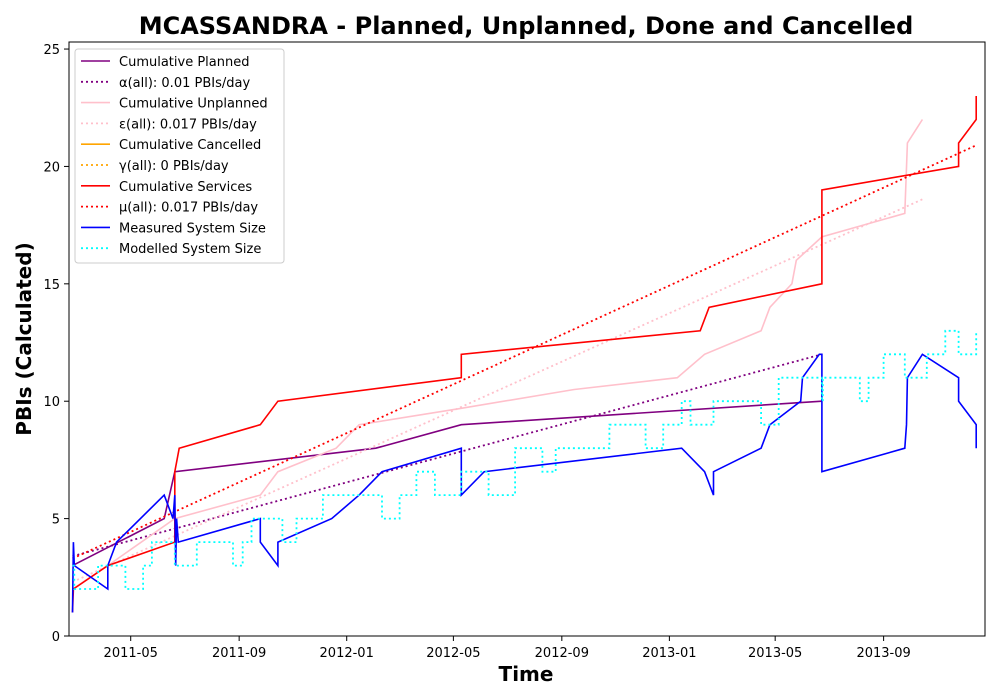  What do you see at coordinates (526, 674) in the screenshot?
I see `x-axis-label: Time` at bounding box center [526, 674].